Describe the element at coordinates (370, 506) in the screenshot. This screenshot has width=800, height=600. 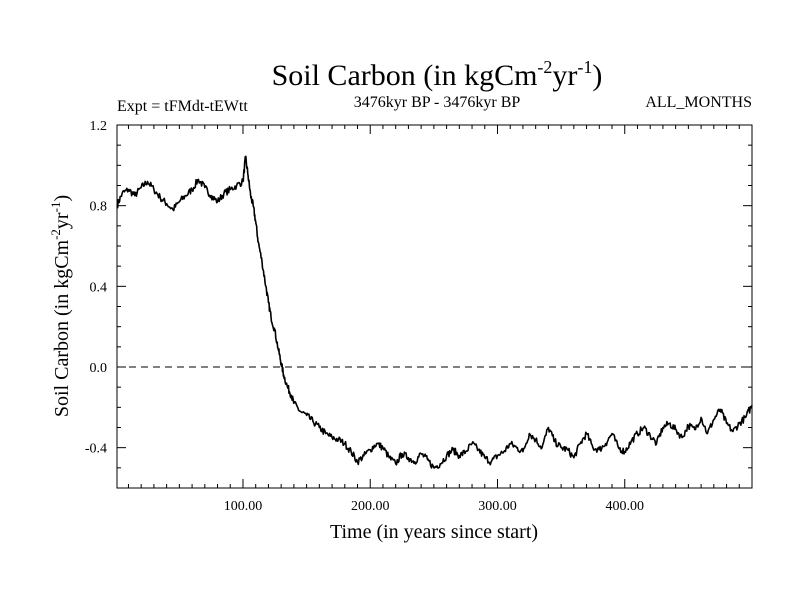
I see `x-tick-label: 200.00` at that location.